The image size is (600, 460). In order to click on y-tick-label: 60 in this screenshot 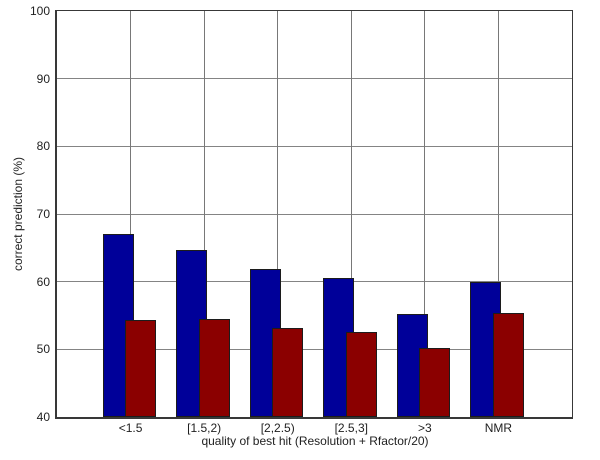, I will do `click(43, 281)`.